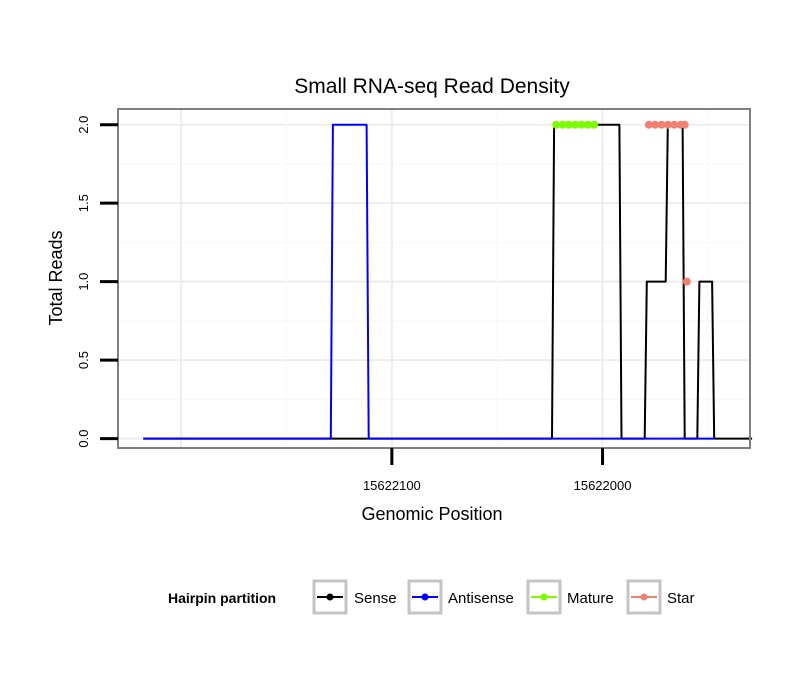 The height and width of the screenshot is (690, 810). Describe the element at coordinates (56, 277) in the screenshot. I see `y-axis-label: Total Reads` at that location.